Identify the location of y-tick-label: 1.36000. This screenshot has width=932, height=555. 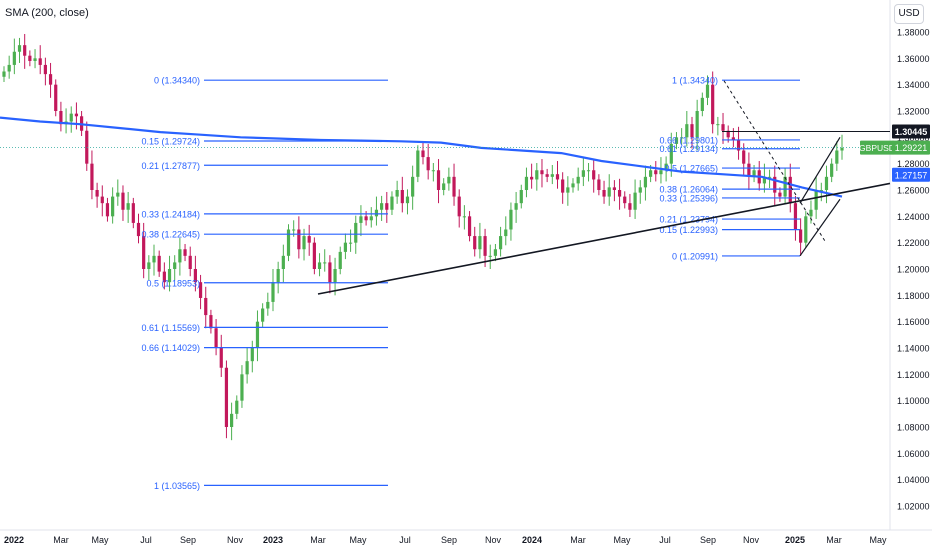
(913, 59).